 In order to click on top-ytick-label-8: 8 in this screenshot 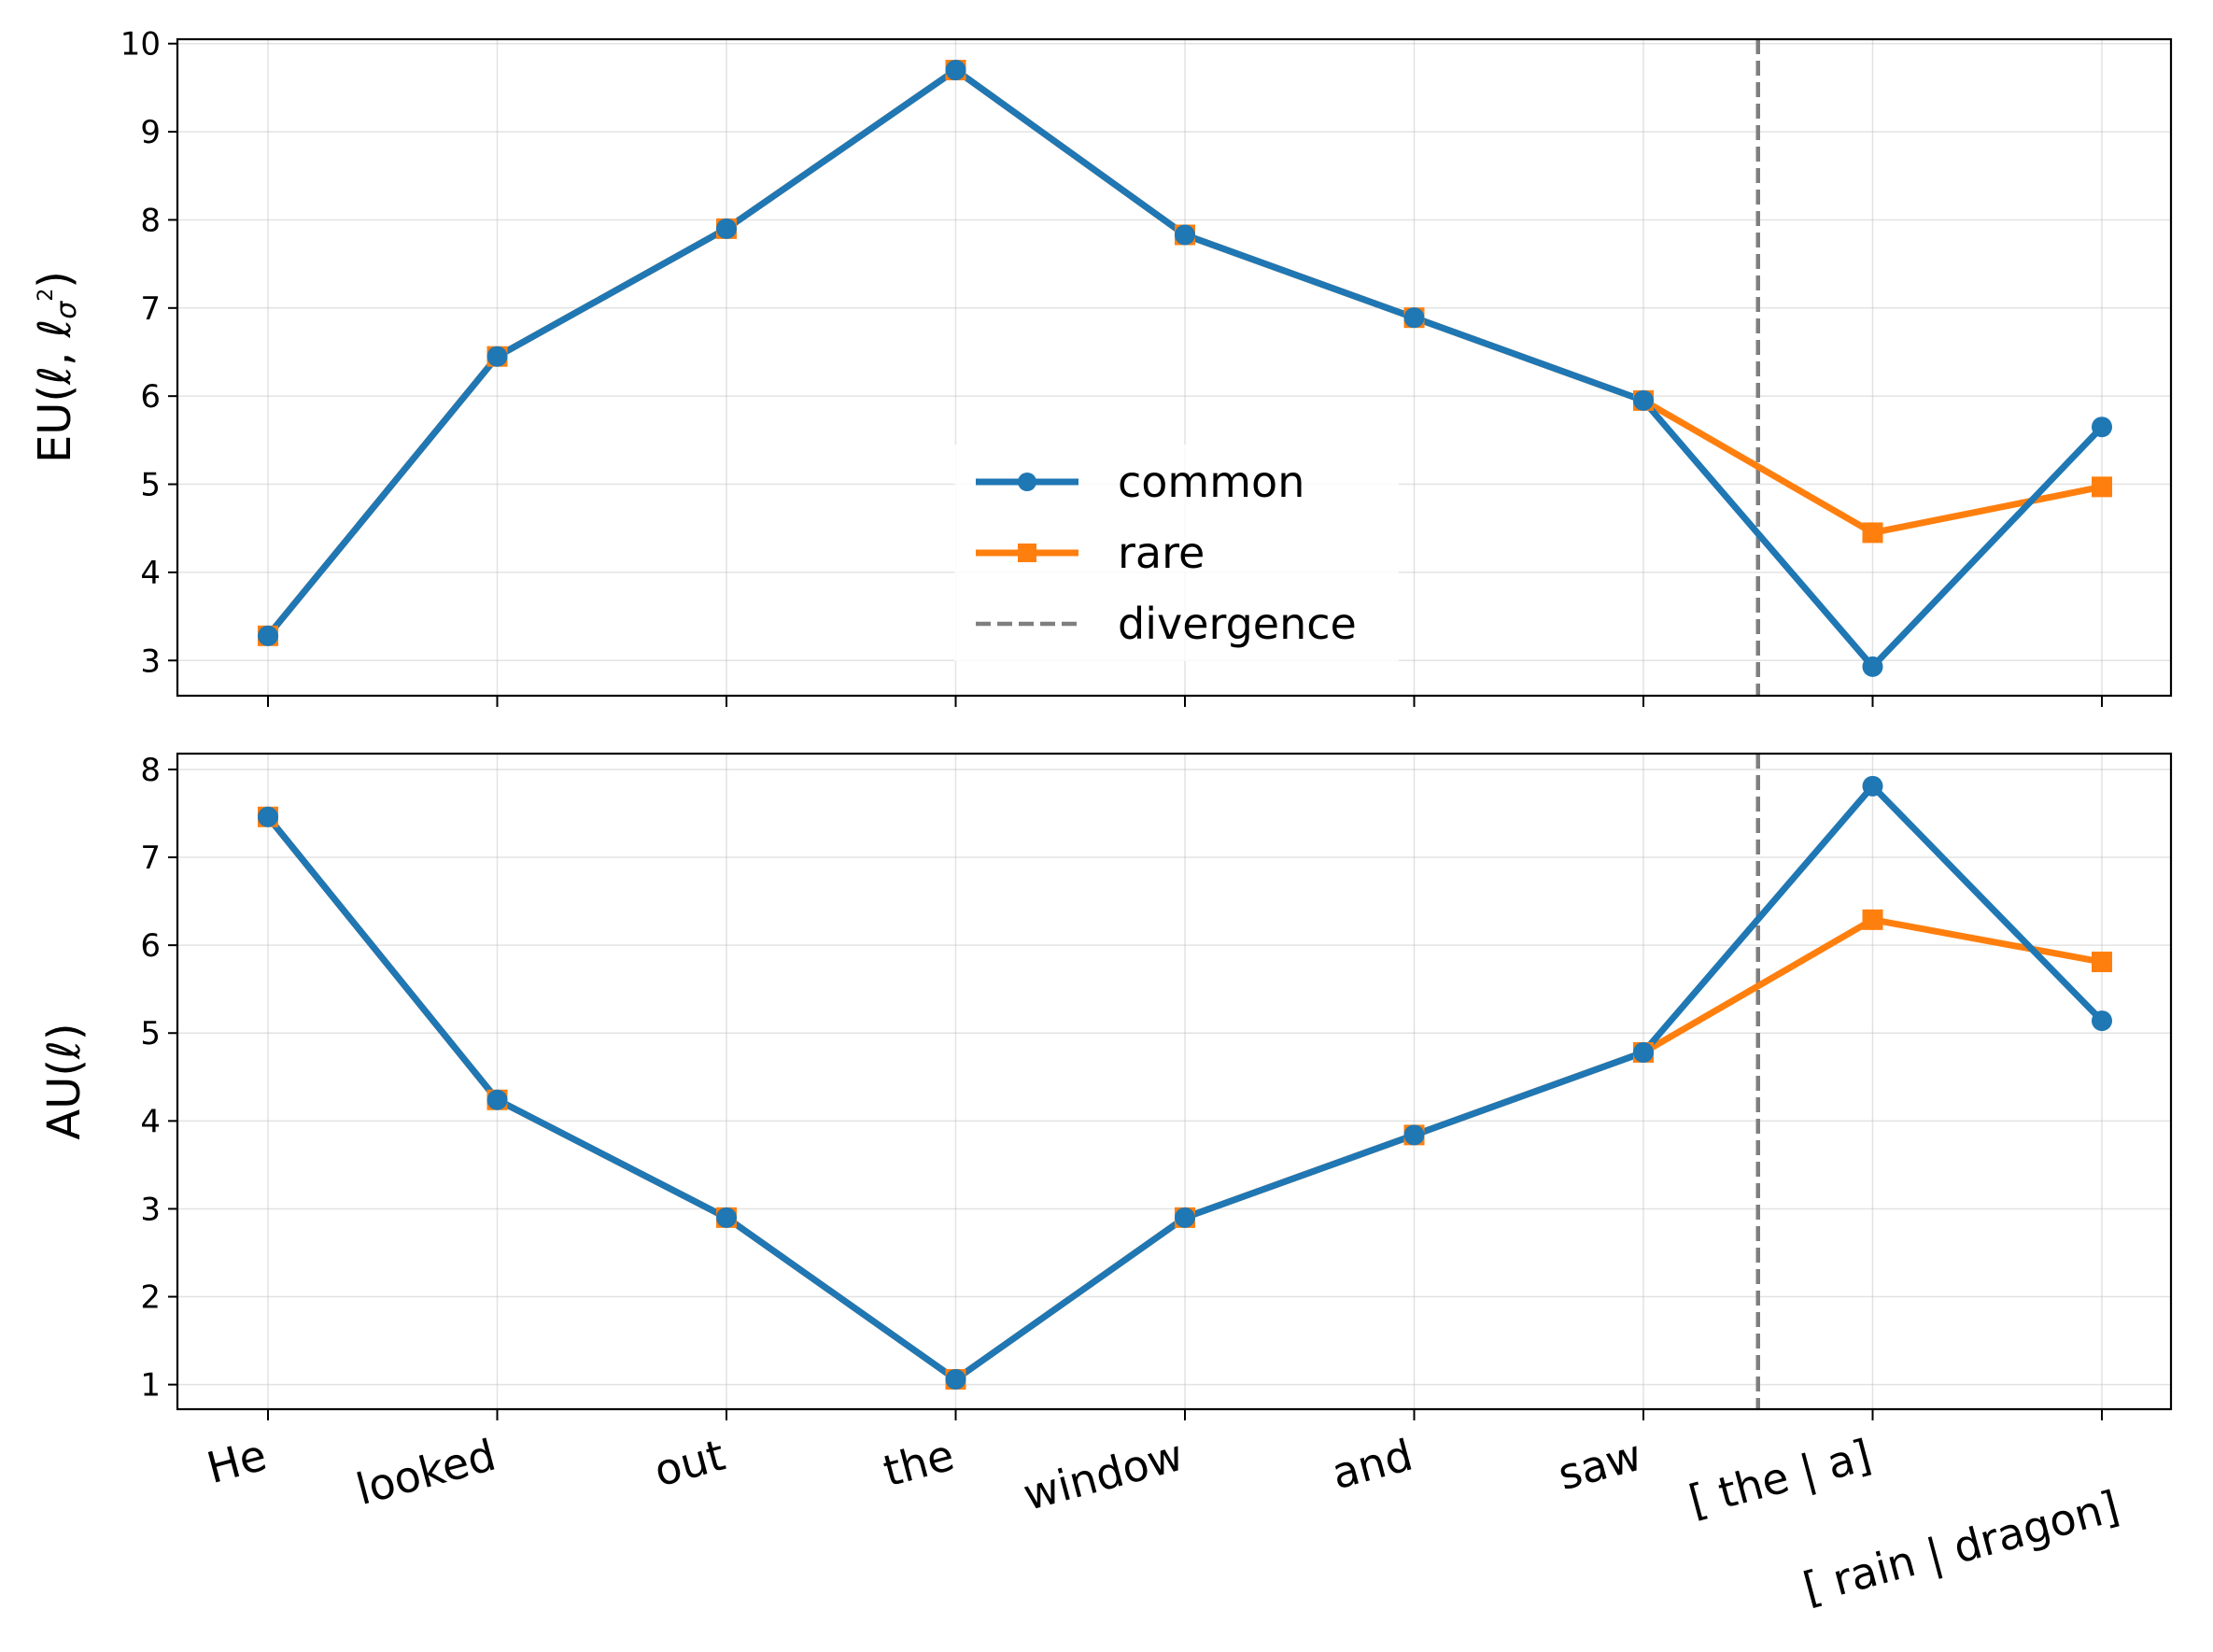, I will do `click(151, 220)`.